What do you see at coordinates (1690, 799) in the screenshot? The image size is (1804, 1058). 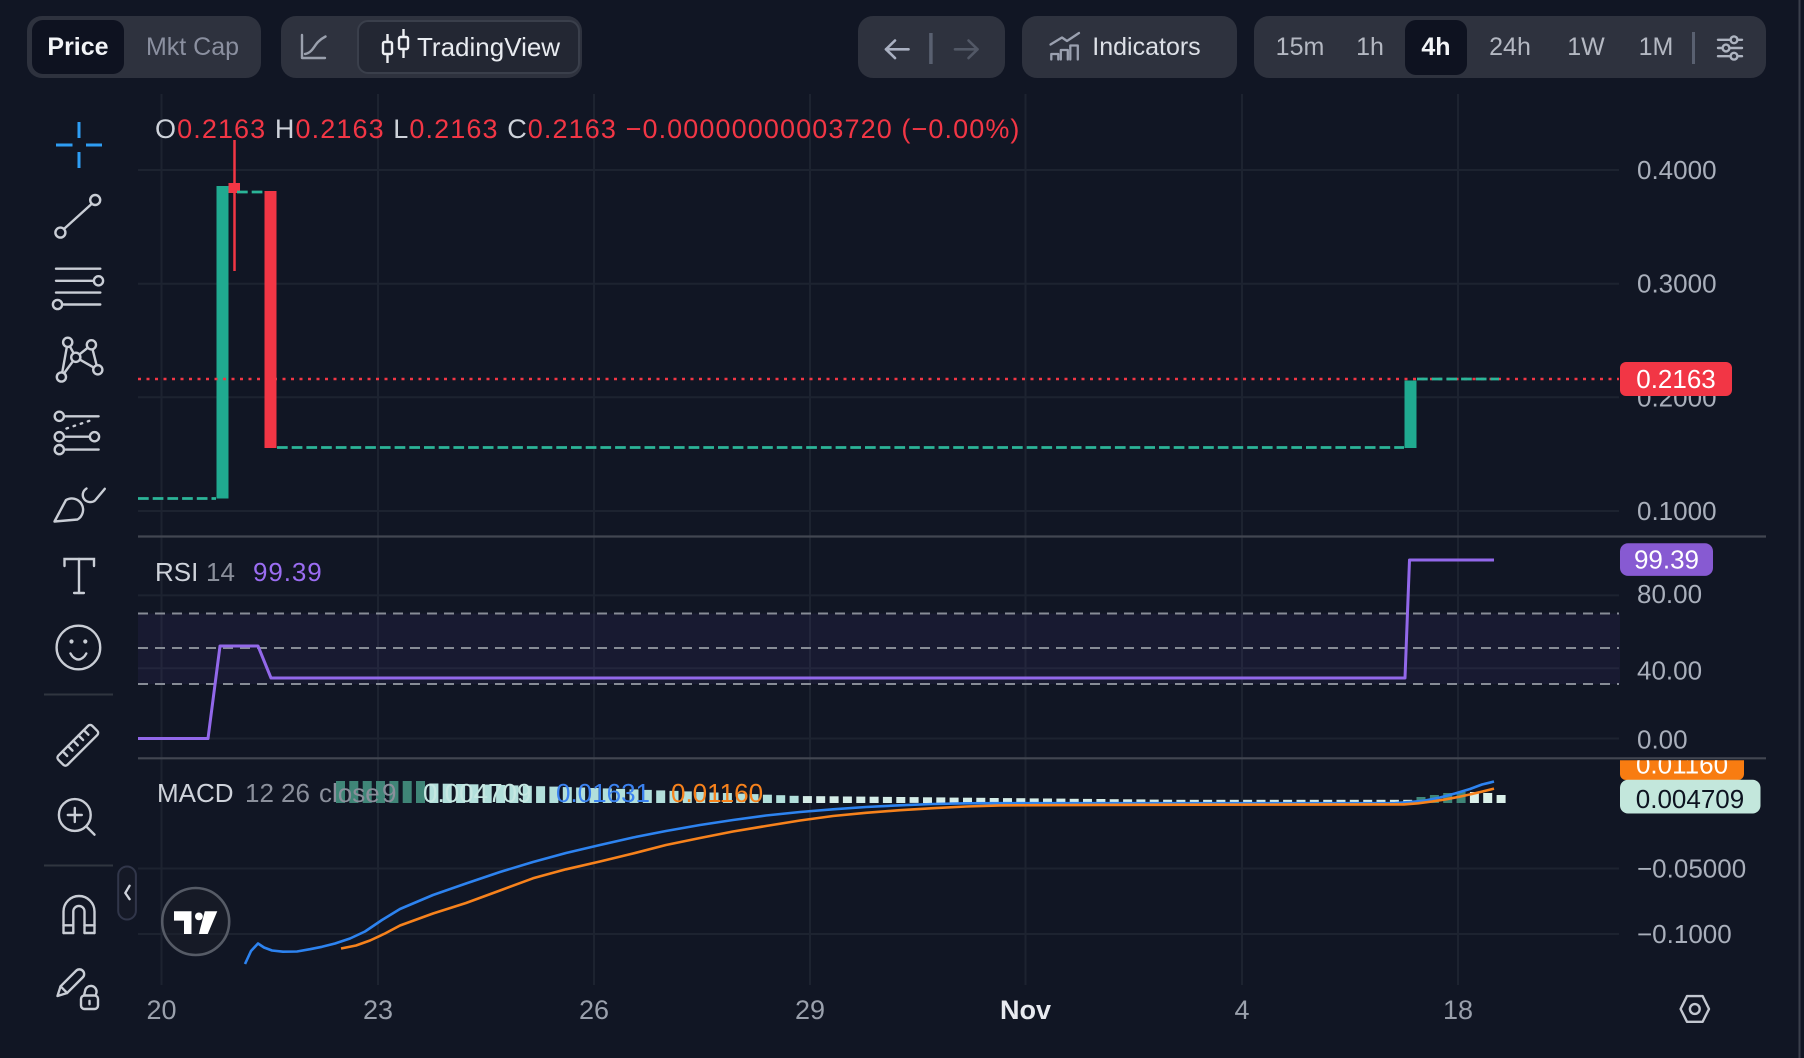 I see `svg-text: 0.004709` at bounding box center [1690, 799].